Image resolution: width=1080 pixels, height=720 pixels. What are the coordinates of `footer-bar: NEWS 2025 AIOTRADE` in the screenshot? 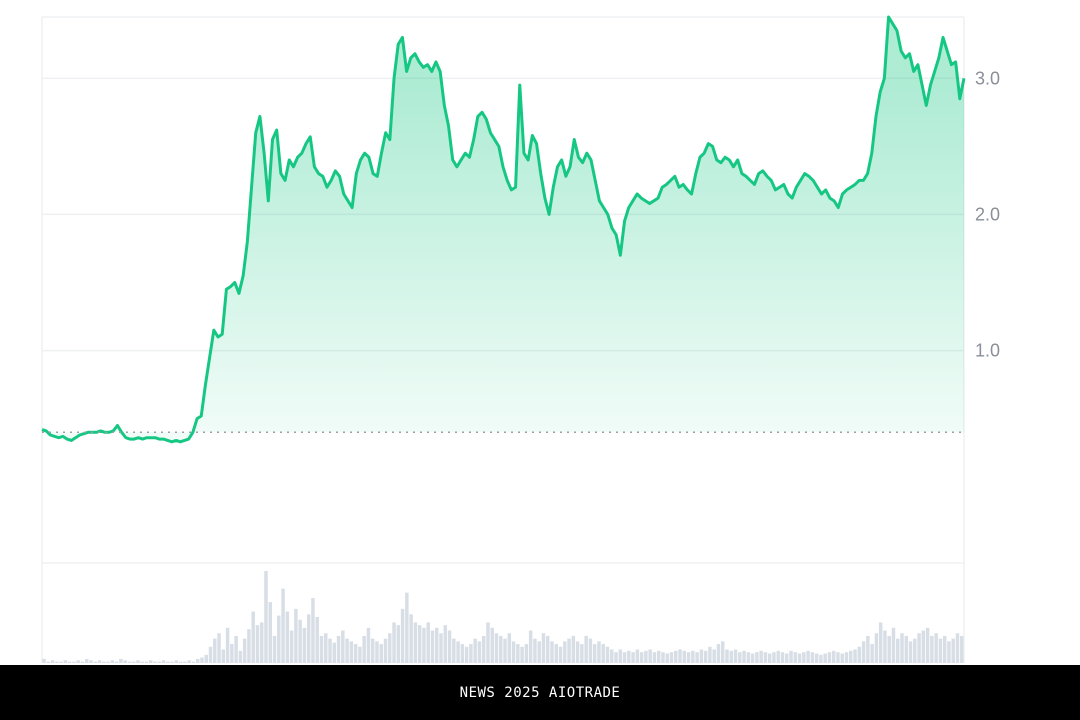 It's located at (540, 692).